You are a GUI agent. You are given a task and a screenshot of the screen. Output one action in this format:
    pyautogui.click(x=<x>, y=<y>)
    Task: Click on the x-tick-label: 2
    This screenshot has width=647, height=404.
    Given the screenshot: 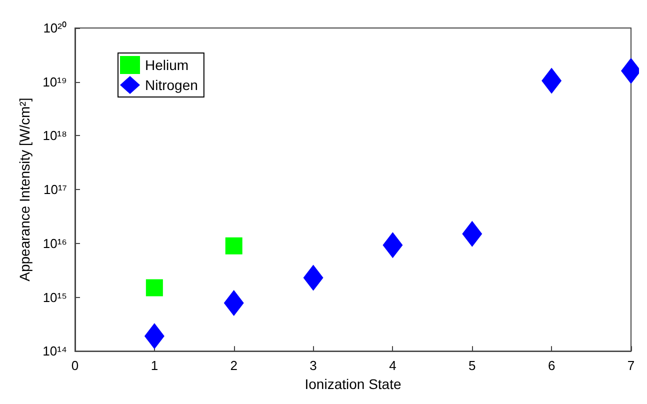 What is the action you would take?
    pyautogui.click(x=234, y=366)
    